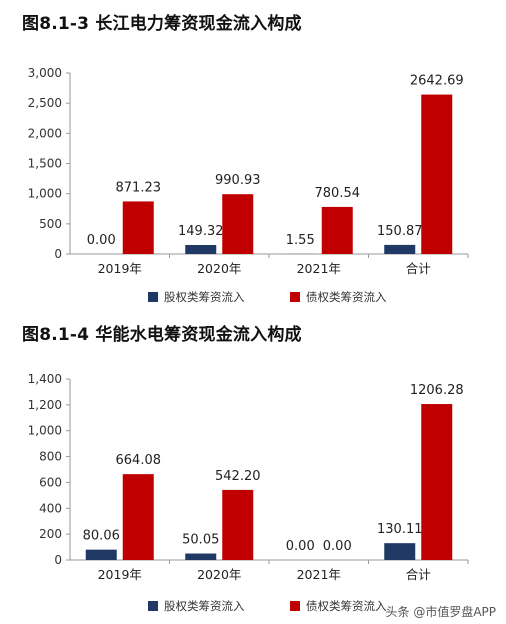  Describe the element at coordinates (437, 81) in the screenshot. I see `data-label: 2642.69` at that location.